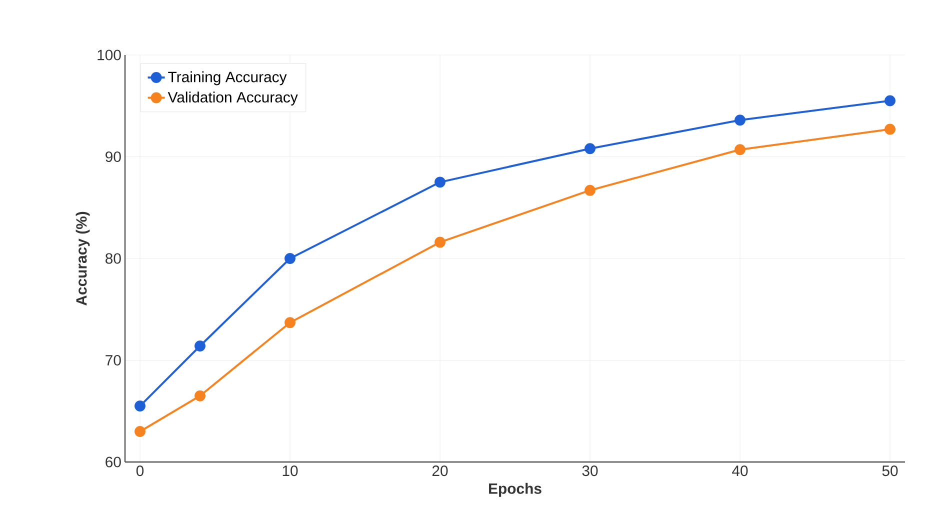  I want to click on y-axis-title: Accuracy (%), so click(83, 259).